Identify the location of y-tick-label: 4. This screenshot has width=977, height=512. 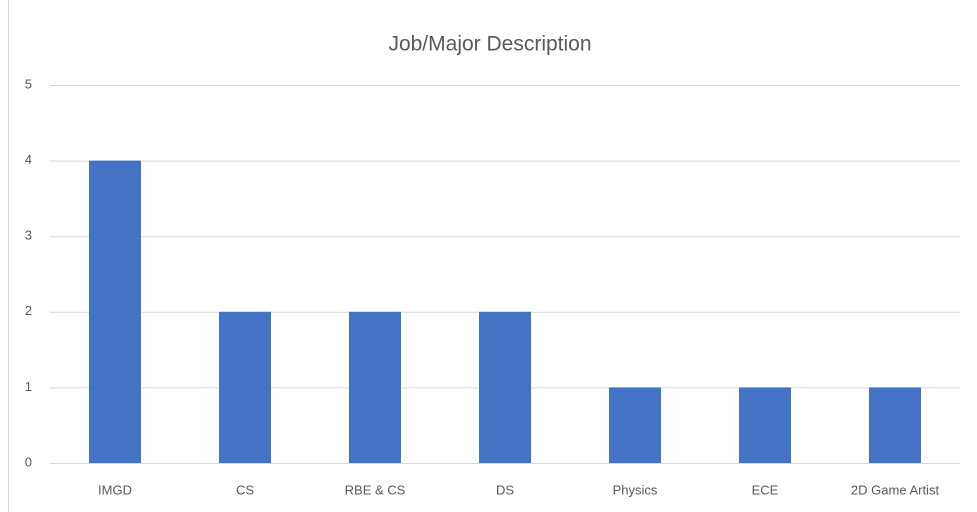
(28, 159).